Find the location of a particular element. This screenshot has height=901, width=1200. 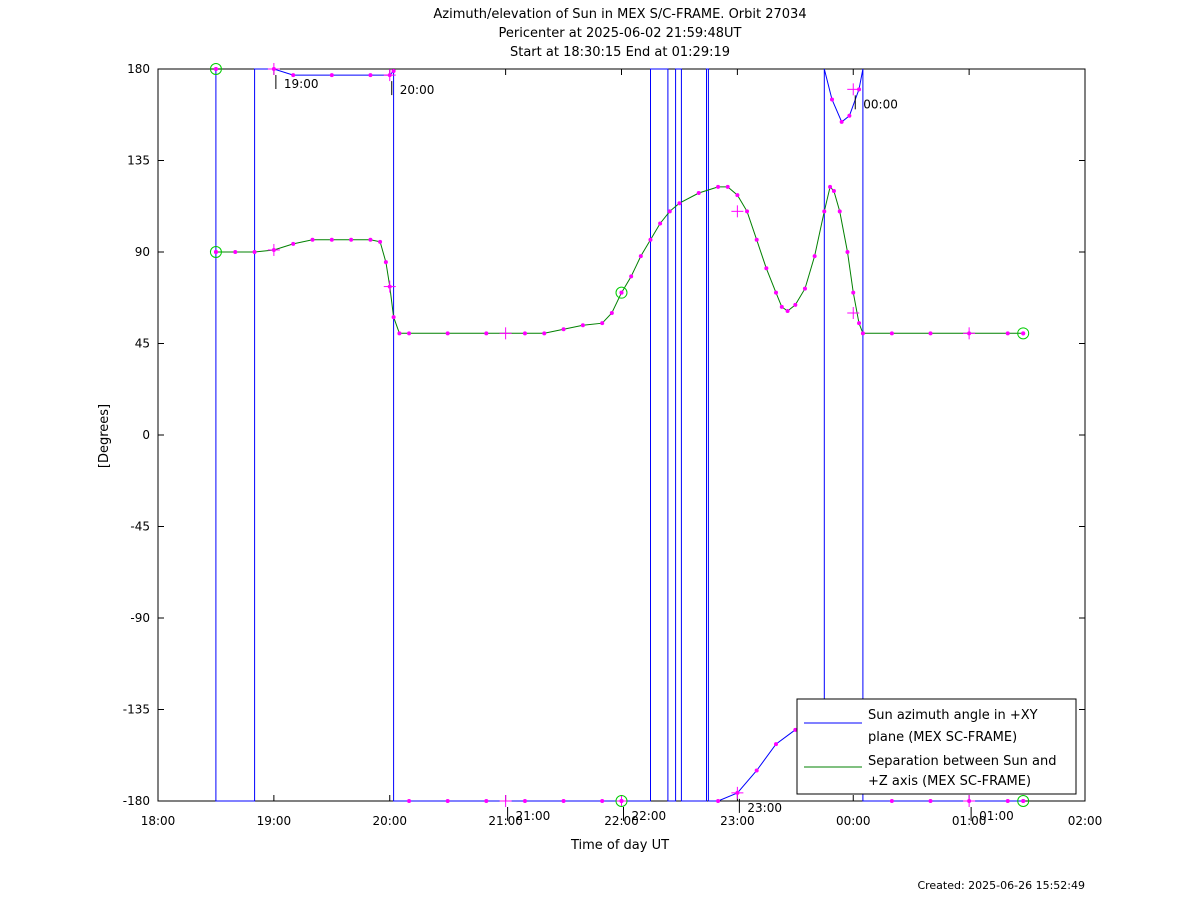

hour-label-0: 19:00 is located at coordinates (301, 84).